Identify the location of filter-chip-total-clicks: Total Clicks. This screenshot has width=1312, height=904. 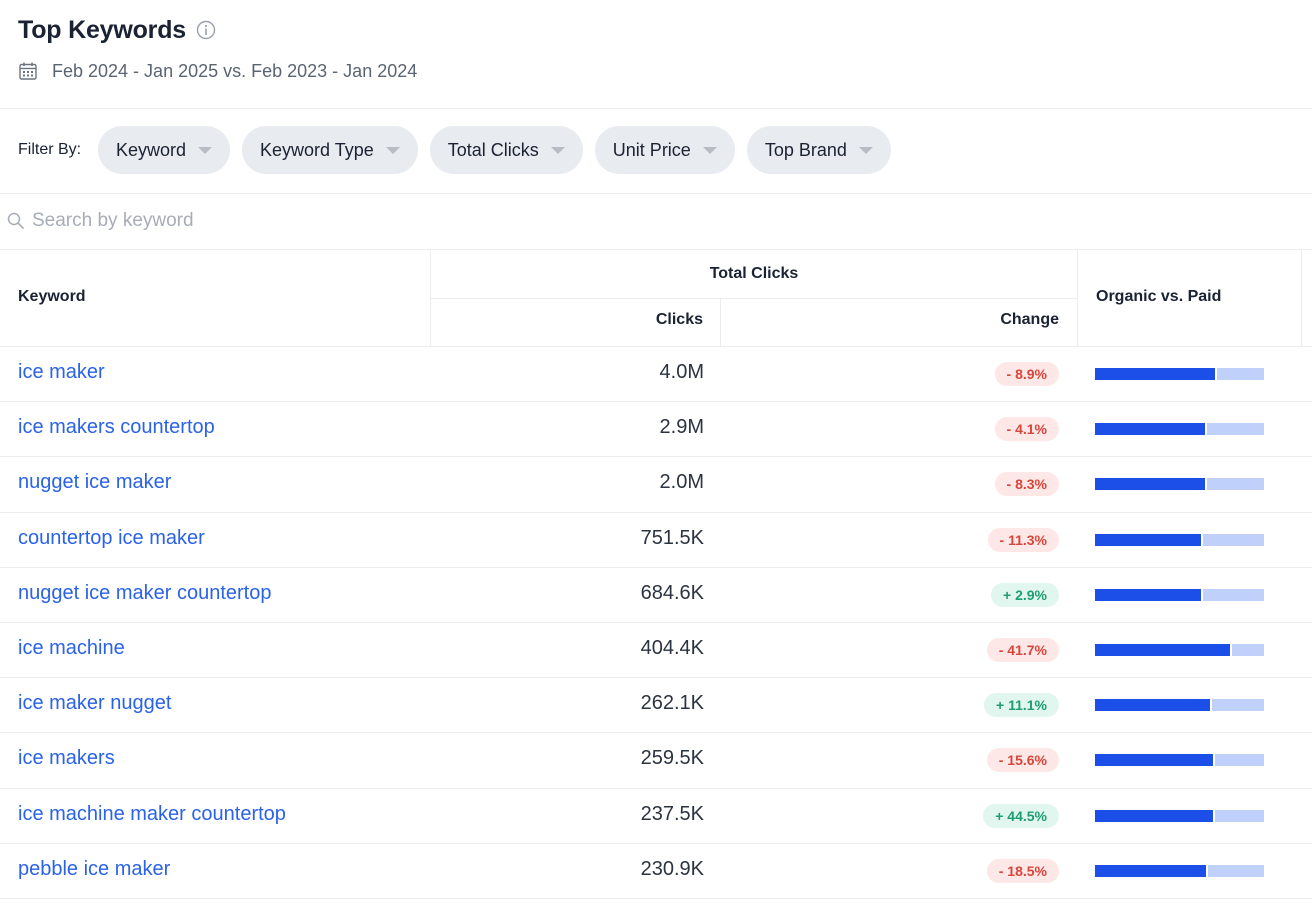
(506, 150).